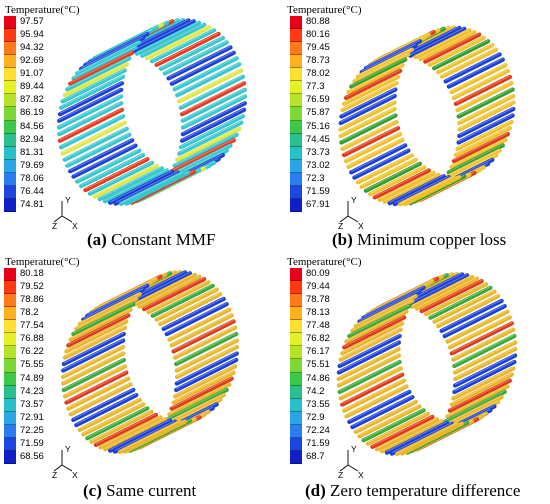 This screenshot has height=504, width=550. What do you see at coordinates (318, 35) in the screenshot?
I see `tick-label: 80.16` at bounding box center [318, 35].